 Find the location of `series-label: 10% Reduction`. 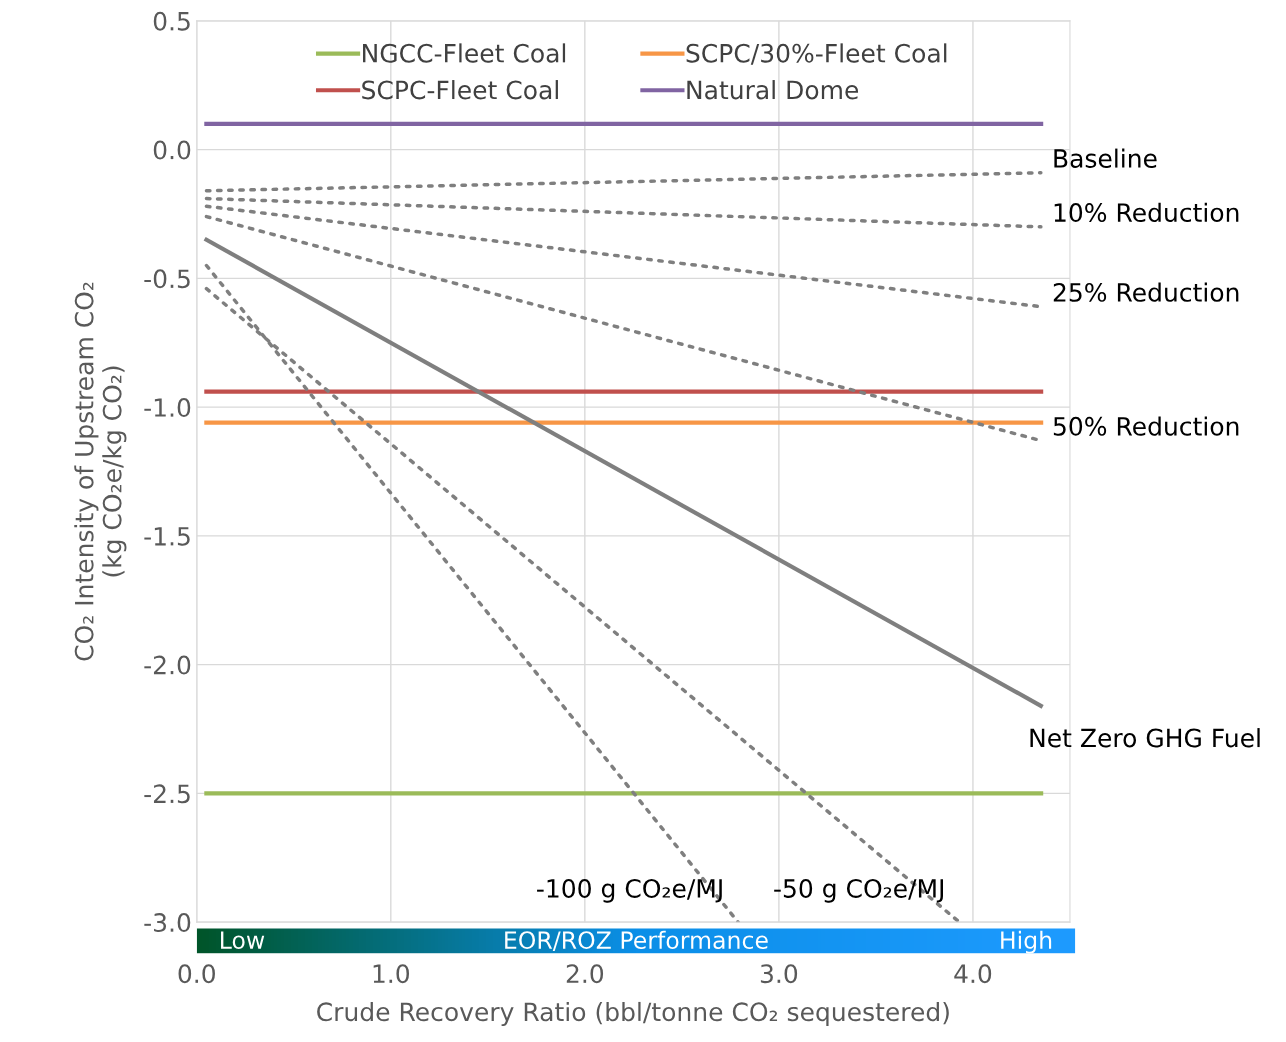

series-label: 10% Reduction is located at coordinates (1146, 212).